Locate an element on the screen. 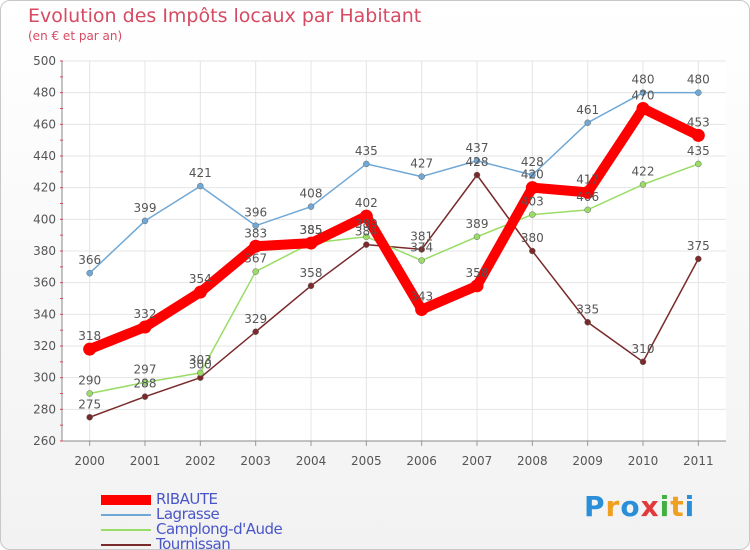 This screenshot has width=750, height=550. data-label-camplong-d-aude: 367 is located at coordinates (255, 259).